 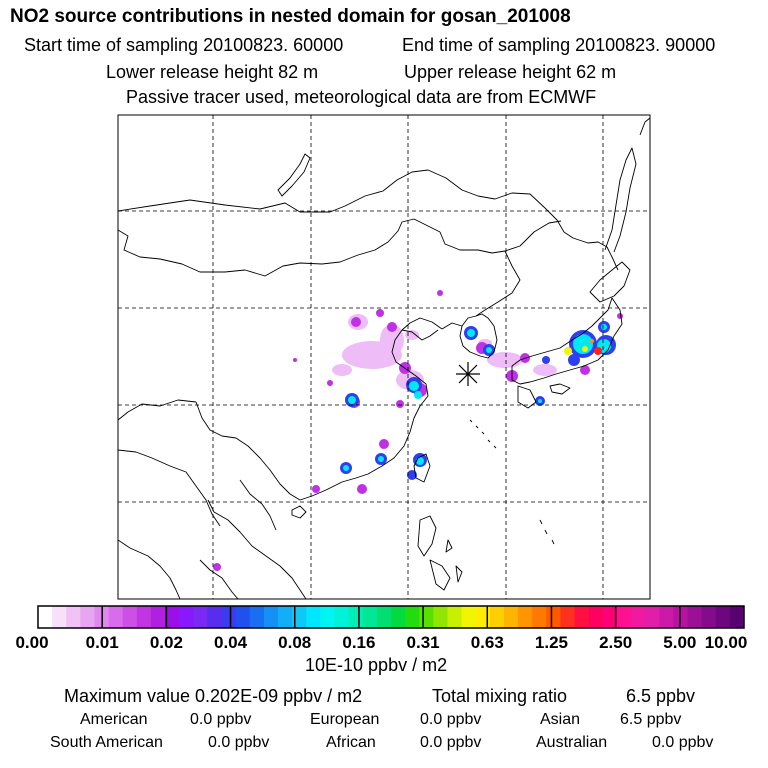 What do you see at coordinates (500, 696) in the screenshot?
I see `total-mixing-ratio-label: Total mixing ratio` at bounding box center [500, 696].